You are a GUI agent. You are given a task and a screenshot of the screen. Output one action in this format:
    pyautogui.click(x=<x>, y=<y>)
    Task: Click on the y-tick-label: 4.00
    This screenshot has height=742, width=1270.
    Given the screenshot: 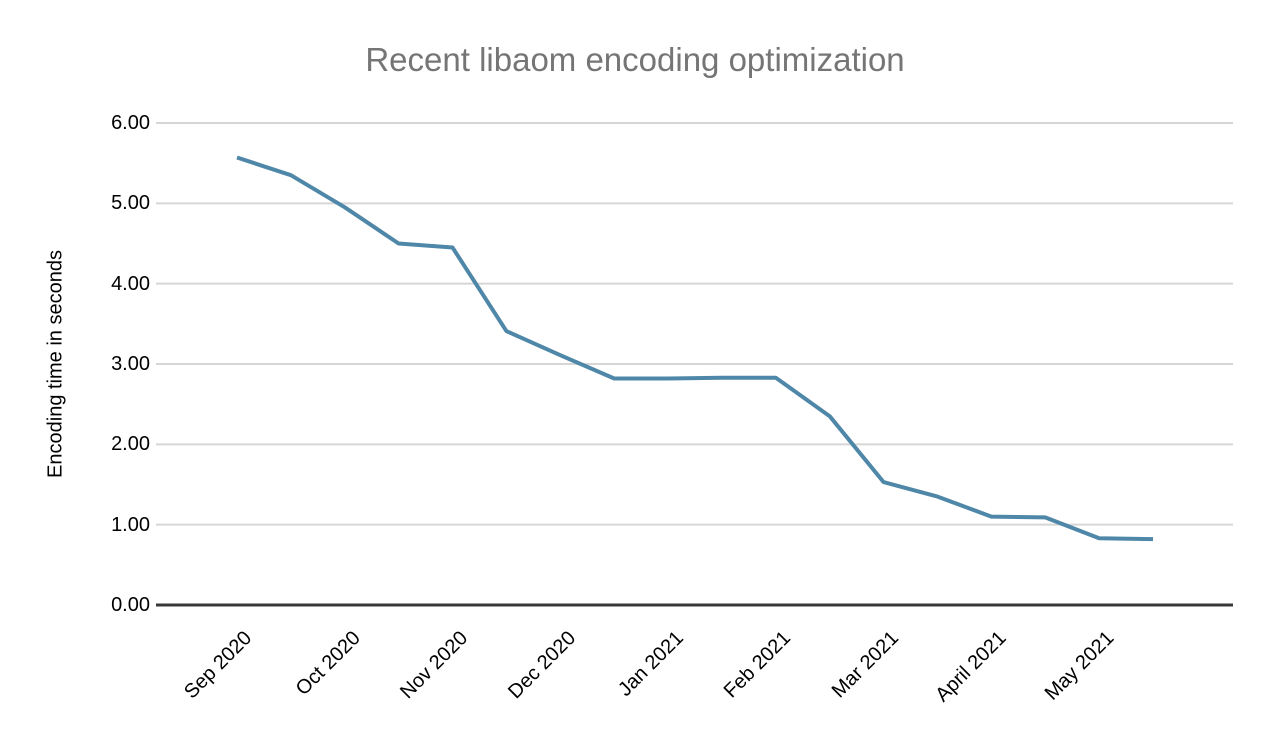 What is the action you would take?
    pyautogui.click(x=130, y=283)
    